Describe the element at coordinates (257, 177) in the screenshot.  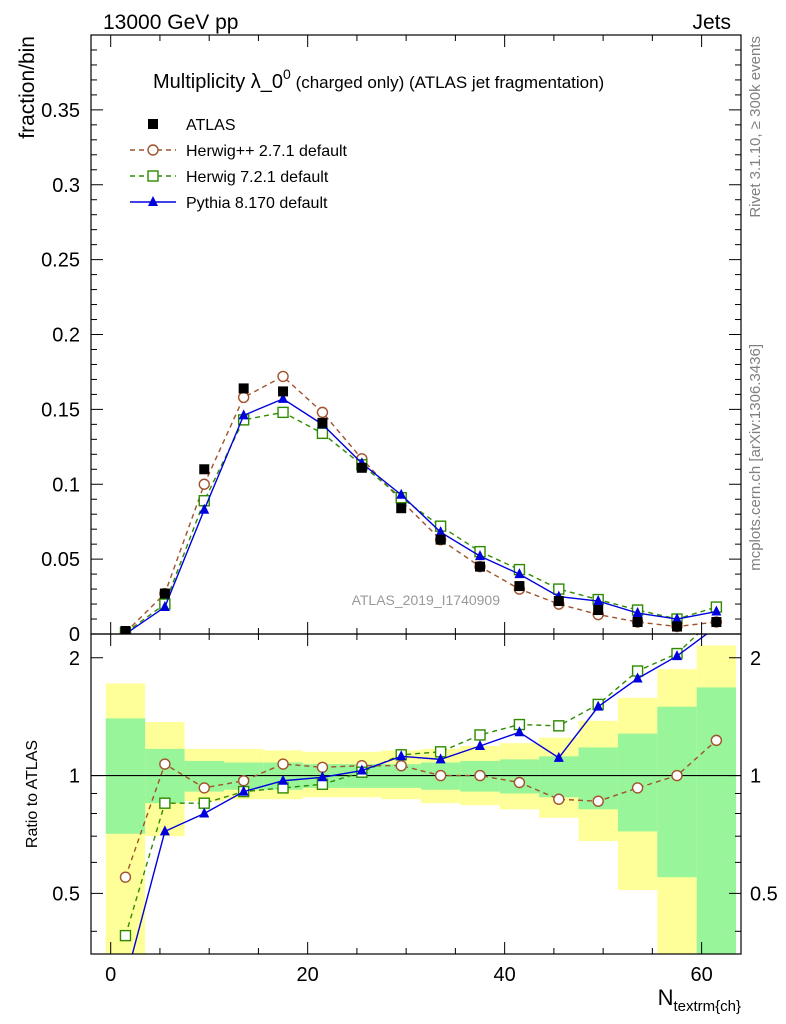
I see `legend-label: Herwig 7.2.1 default` at that location.